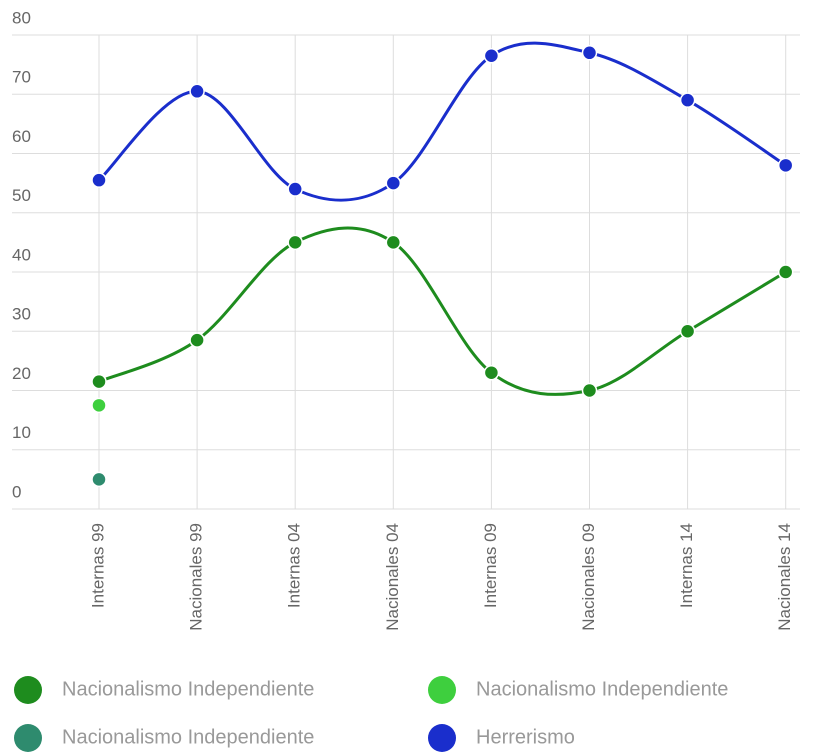 This screenshot has width=828, height=753. I want to click on y-tick-label: 70, so click(21, 77).